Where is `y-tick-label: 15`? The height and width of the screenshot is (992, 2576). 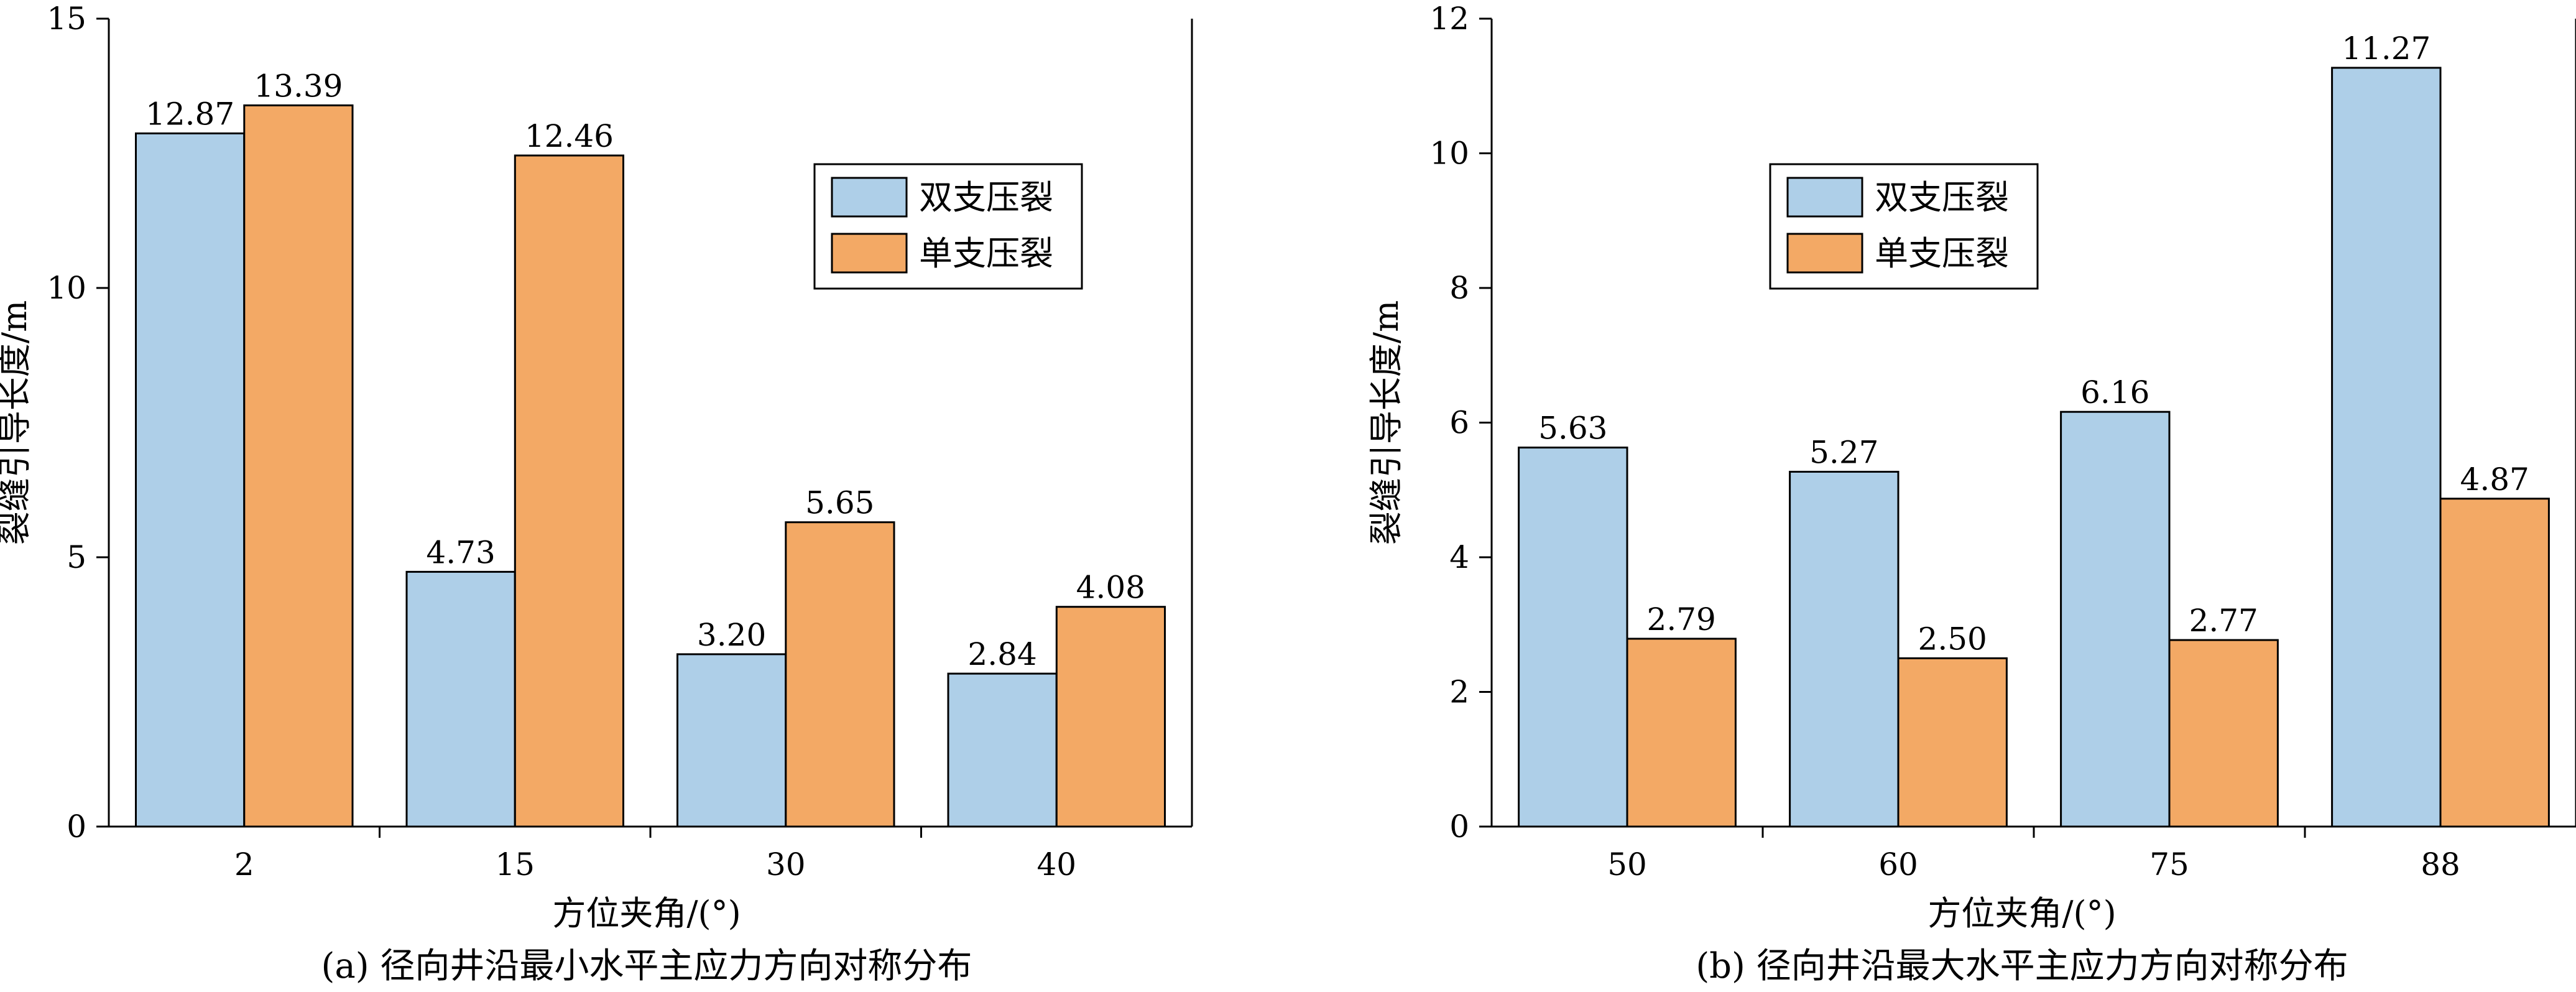 y-tick-label: 15 is located at coordinates (66, 19).